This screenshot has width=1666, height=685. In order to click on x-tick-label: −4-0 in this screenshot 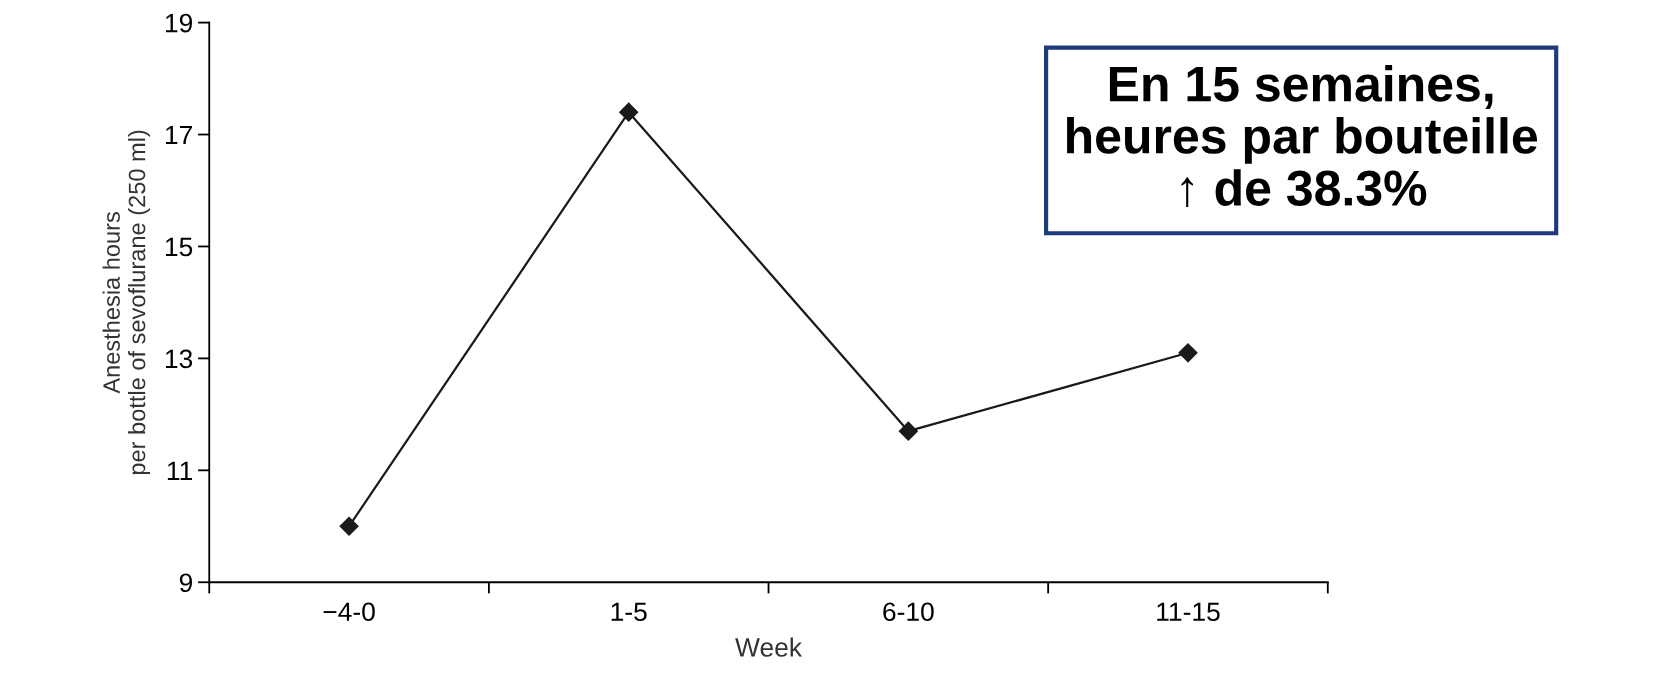, I will do `click(349, 612)`.